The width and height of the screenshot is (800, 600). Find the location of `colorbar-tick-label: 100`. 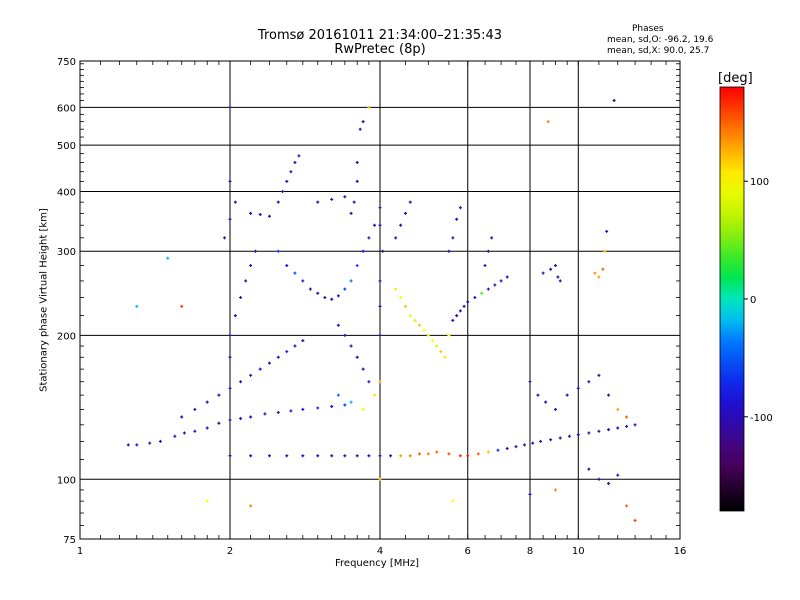

colorbar-tick-label: 100 is located at coordinates (759, 182).